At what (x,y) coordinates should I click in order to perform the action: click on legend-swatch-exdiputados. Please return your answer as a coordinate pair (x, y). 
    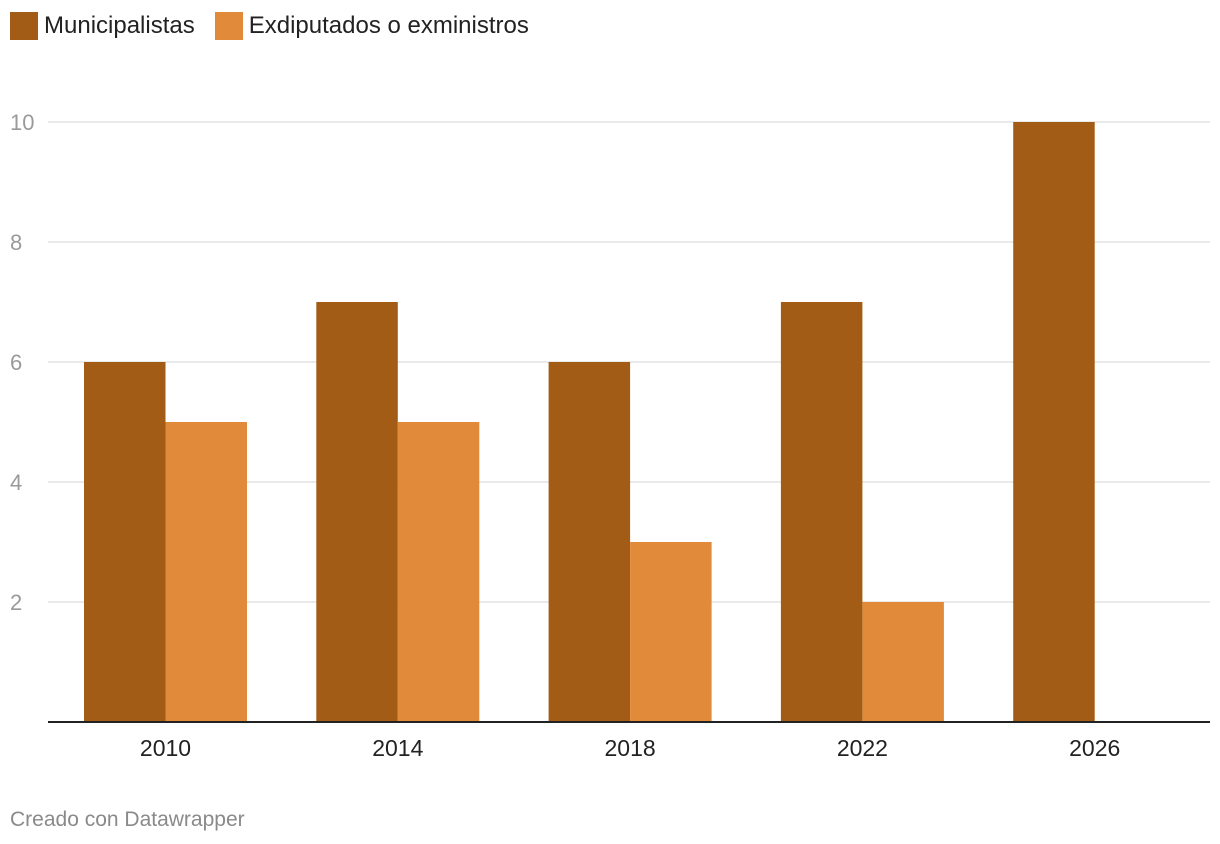
    Looking at the image, I should click on (228, 26).